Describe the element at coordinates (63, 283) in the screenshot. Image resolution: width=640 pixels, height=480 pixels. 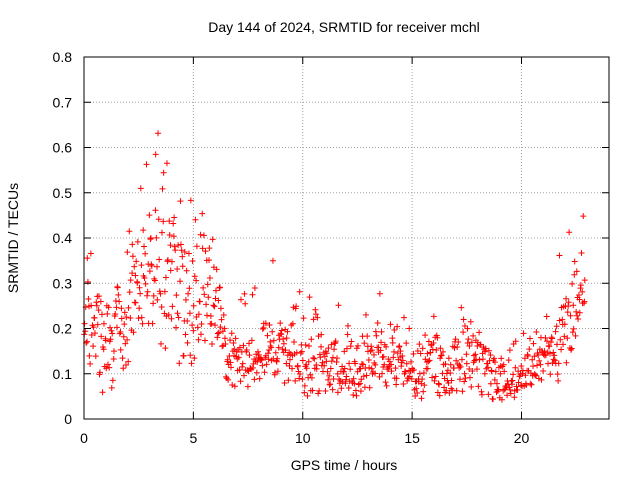
I see `y-tick-label: 0.3` at that location.